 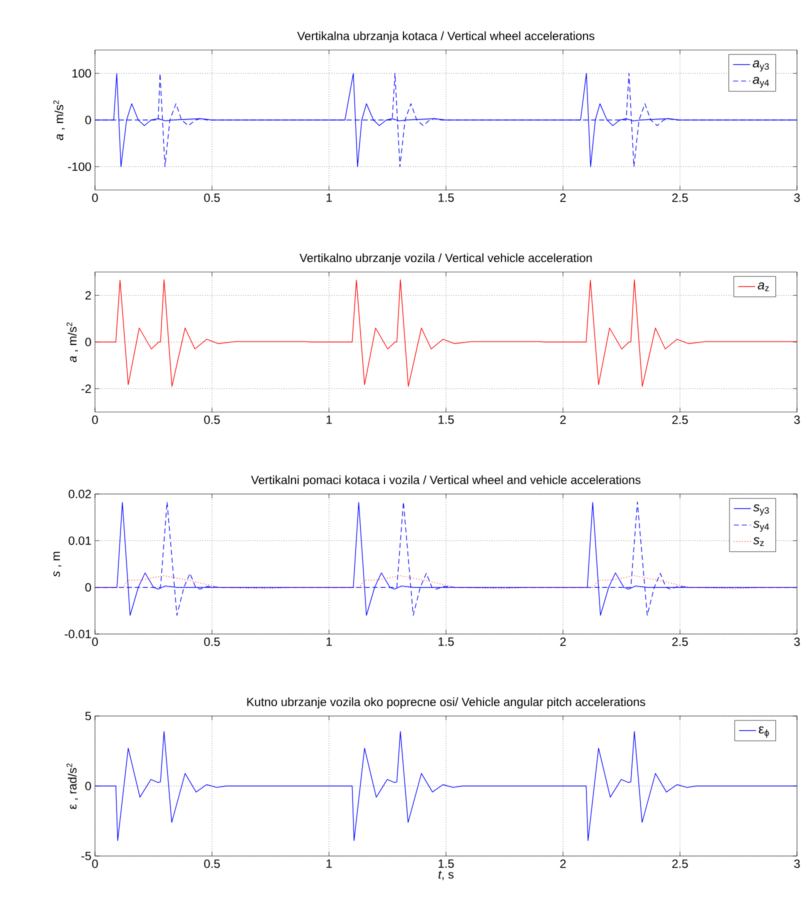 I want to click on y-tick-label: 2, so click(x=88, y=295).